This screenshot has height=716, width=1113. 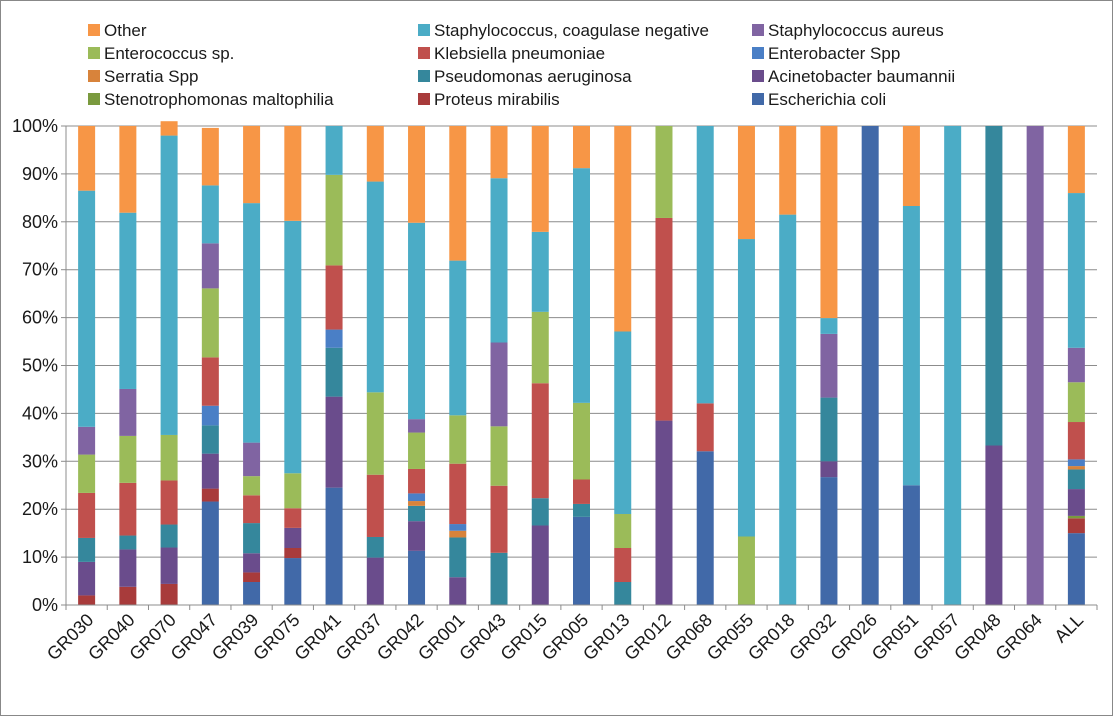 I want to click on y-tick-label: 90%, so click(x=40, y=174).